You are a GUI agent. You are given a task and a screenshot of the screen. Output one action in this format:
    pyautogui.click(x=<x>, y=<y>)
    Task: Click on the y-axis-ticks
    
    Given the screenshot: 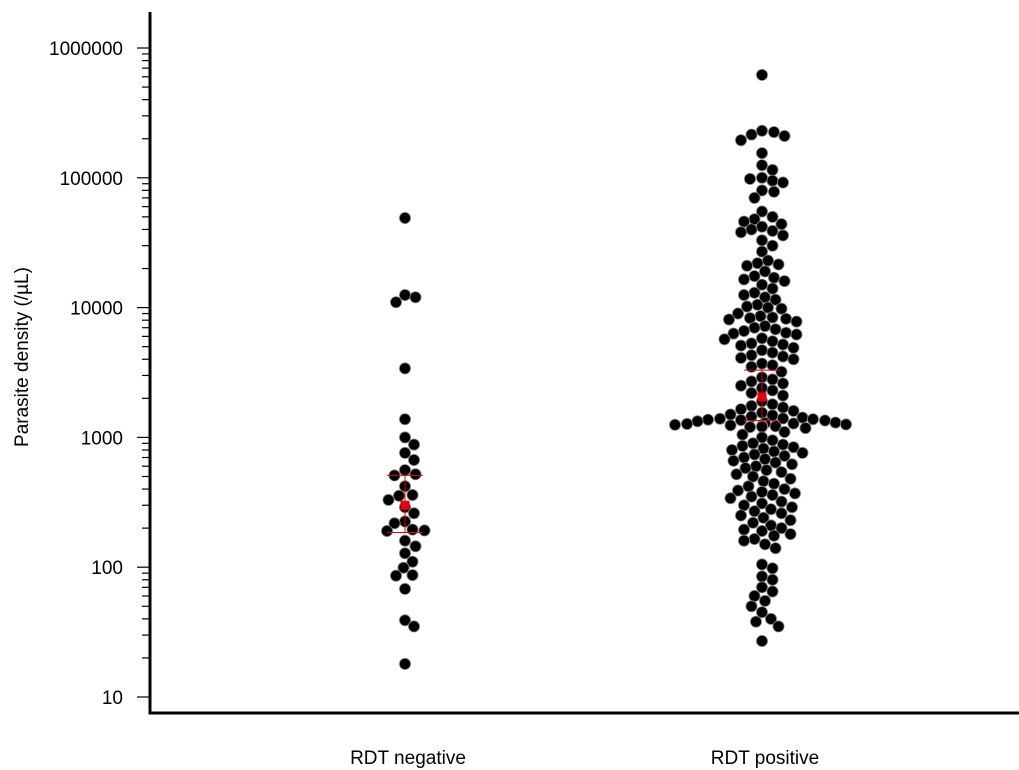 What is the action you would take?
    pyautogui.click(x=143, y=372)
    